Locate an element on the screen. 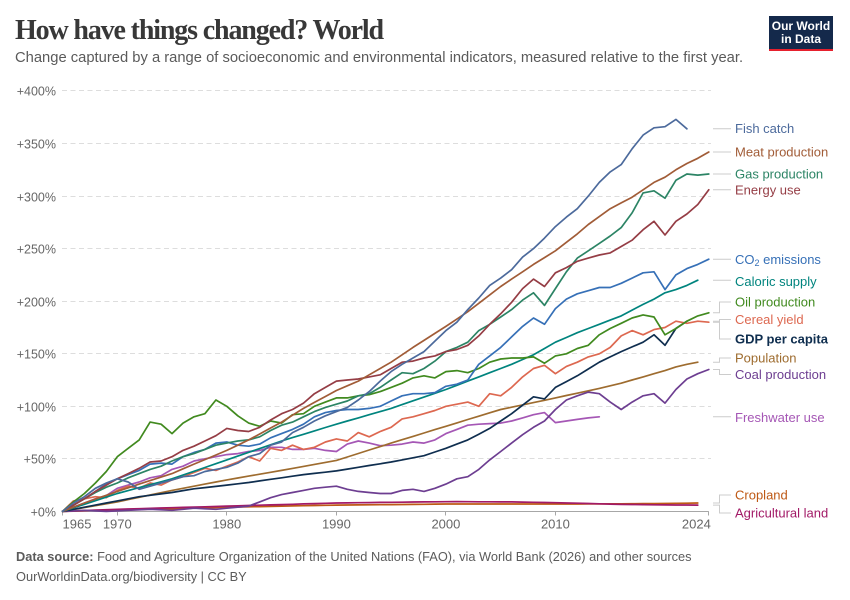 This screenshot has height=600, width=850. svg-text: 1965 is located at coordinates (77, 523).